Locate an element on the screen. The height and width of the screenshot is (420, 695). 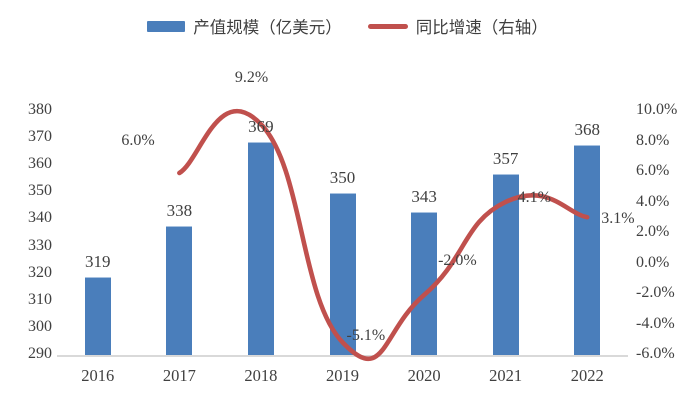
axis-baseline is located at coordinates (342, 356).